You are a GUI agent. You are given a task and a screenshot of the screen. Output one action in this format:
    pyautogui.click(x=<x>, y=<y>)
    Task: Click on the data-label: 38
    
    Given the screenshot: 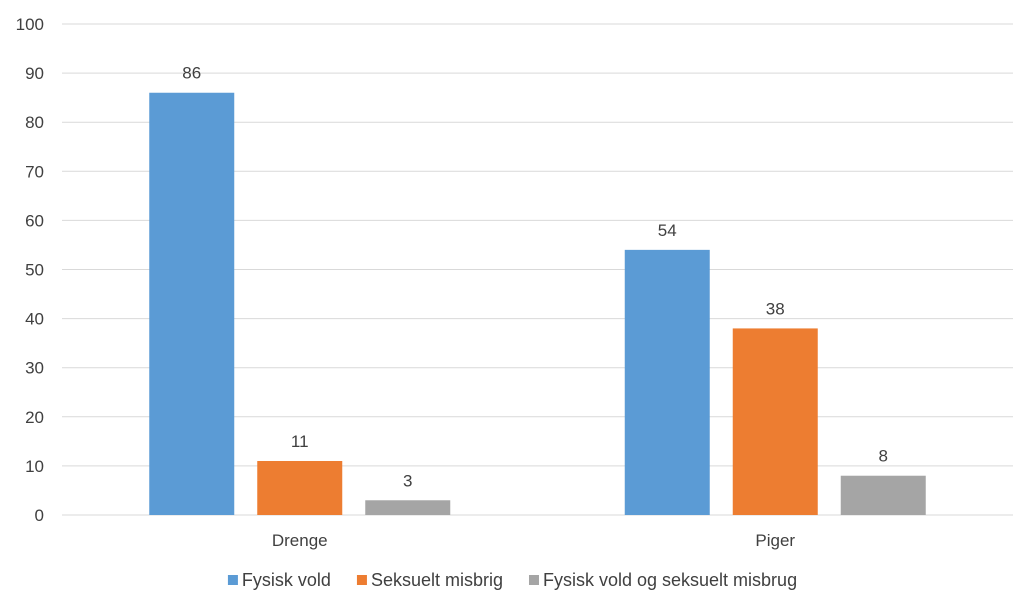 What is the action you would take?
    pyautogui.click(x=775, y=308)
    